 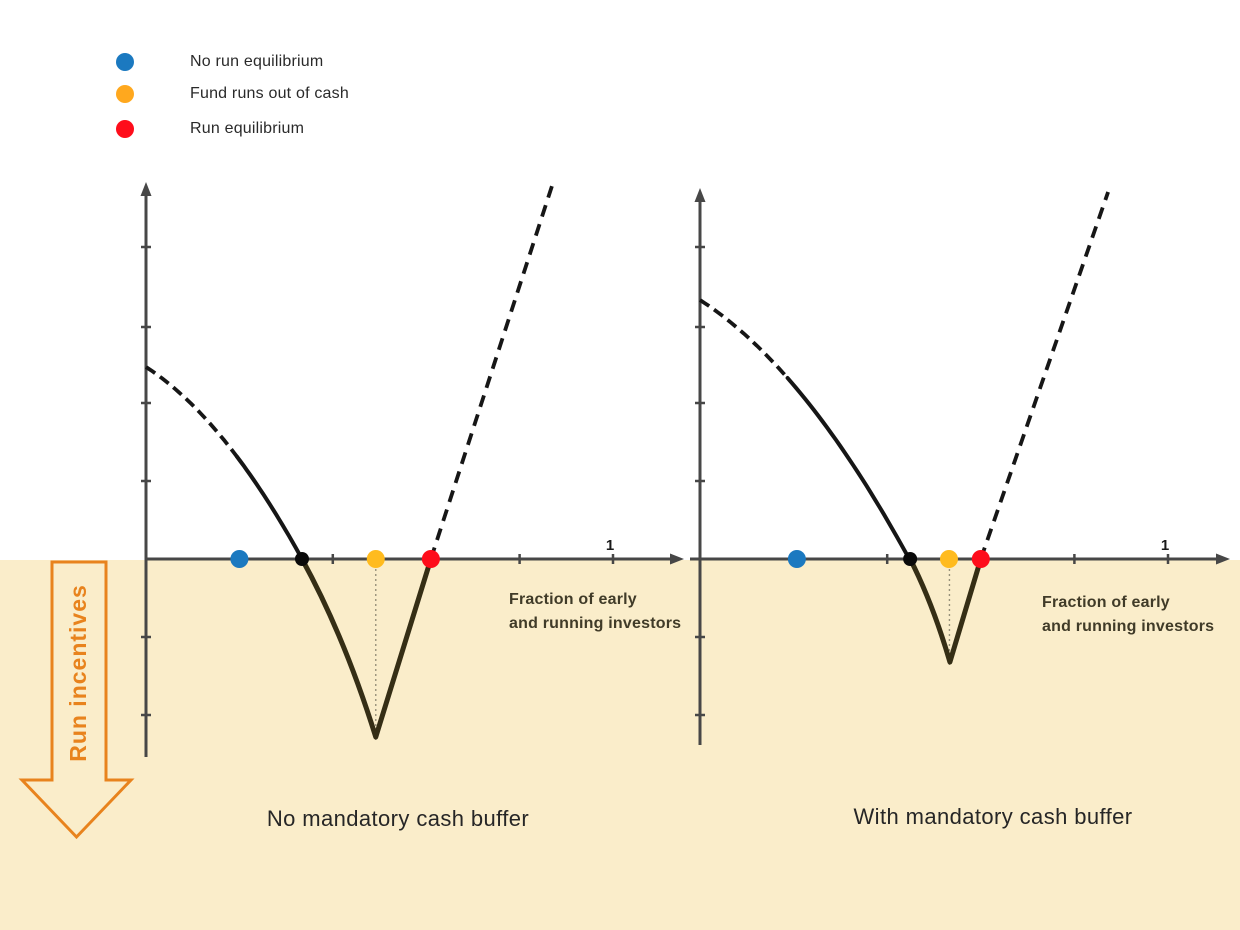 I want to click on legend-item-no-run: No run equilibrium, so click(x=219, y=62).